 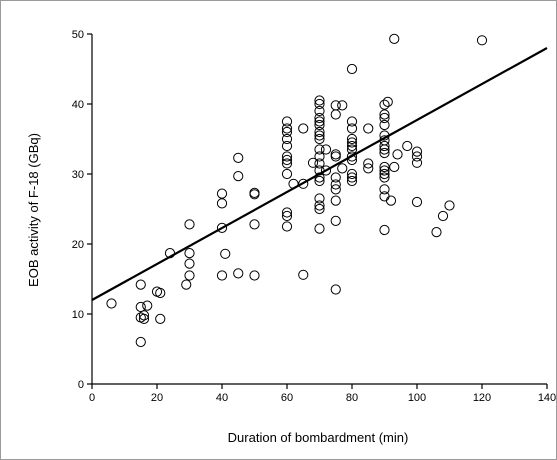 What do you see at coordinates (287, 398) in the screenshot?
I see `x-tick-label: 60` at bounding box center [287, 398].